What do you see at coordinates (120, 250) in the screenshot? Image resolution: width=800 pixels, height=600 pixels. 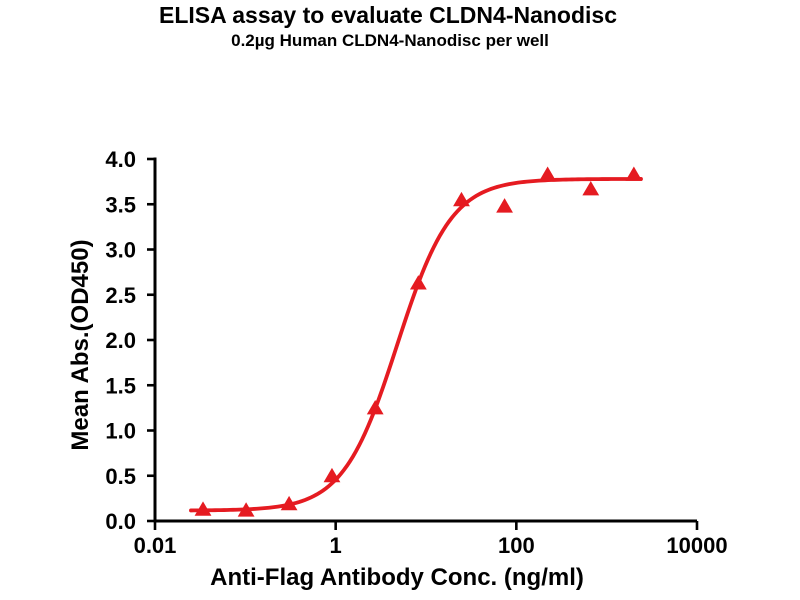 I see `y-tick-label: 3.0` at bounding box center [120, 250].